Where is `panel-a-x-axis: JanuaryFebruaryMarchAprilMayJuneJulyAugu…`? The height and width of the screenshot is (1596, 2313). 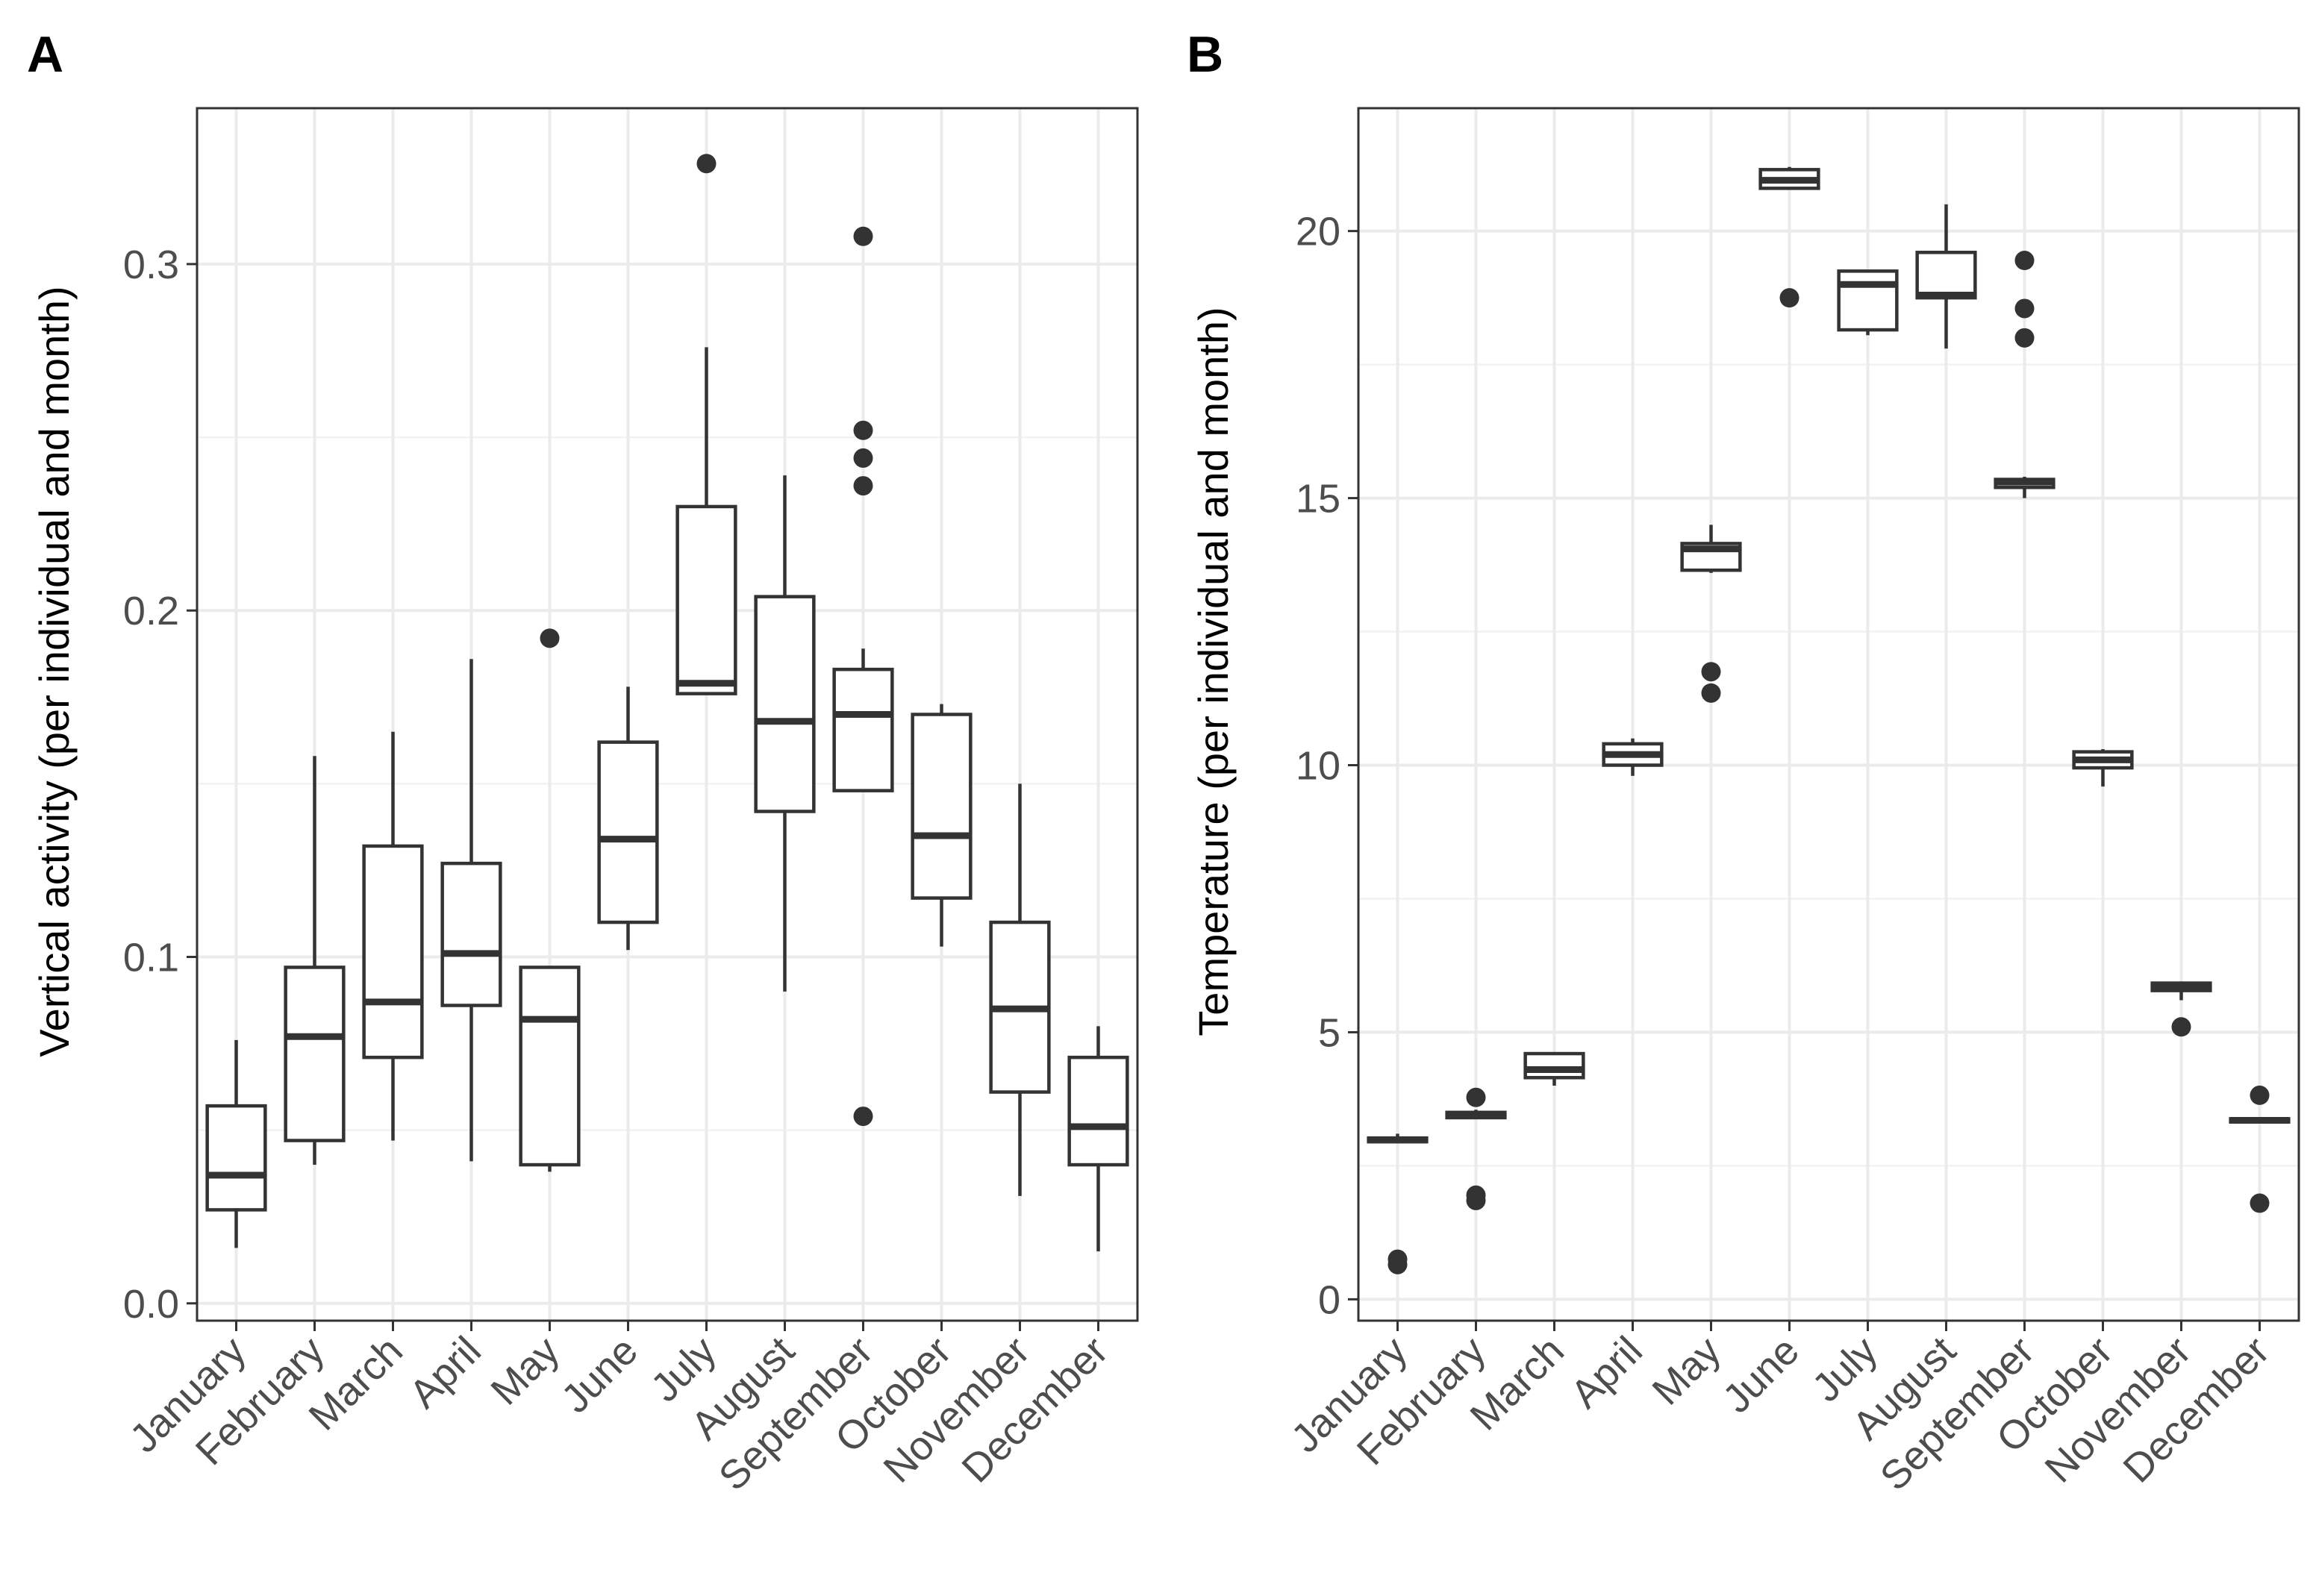
panel-a-x-axis: JanuaryFebruaryMarchAprilMayJuneJulyAugu… is located at coordinates (619, 1410).